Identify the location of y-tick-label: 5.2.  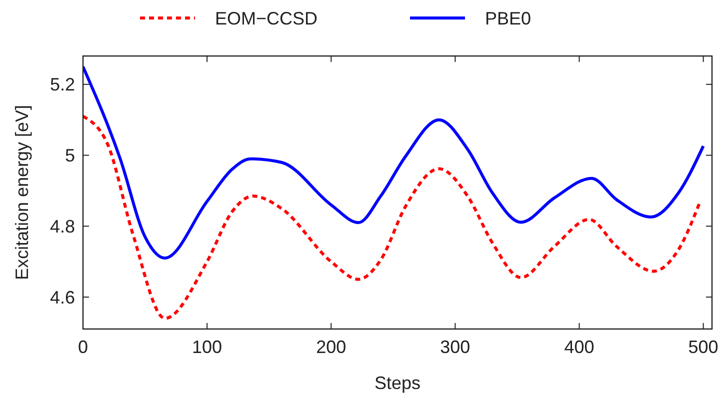
(62, 84).